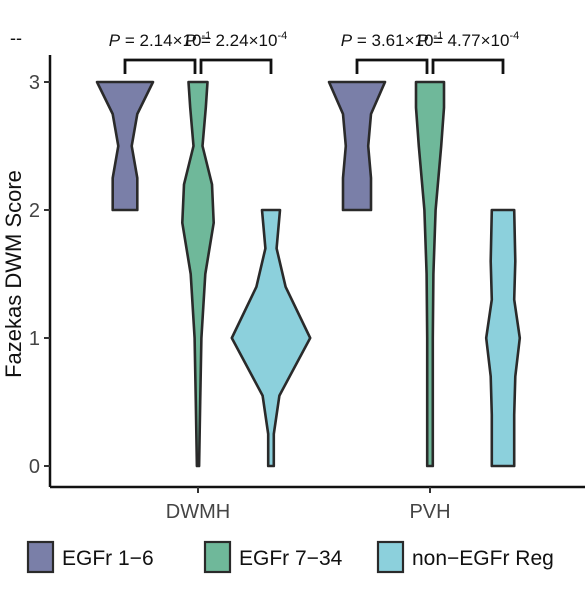  What do you see at coordinates (34, 83) in the screenshot?
I see `y-tick-label: 3` at bounding box center [34, 83].